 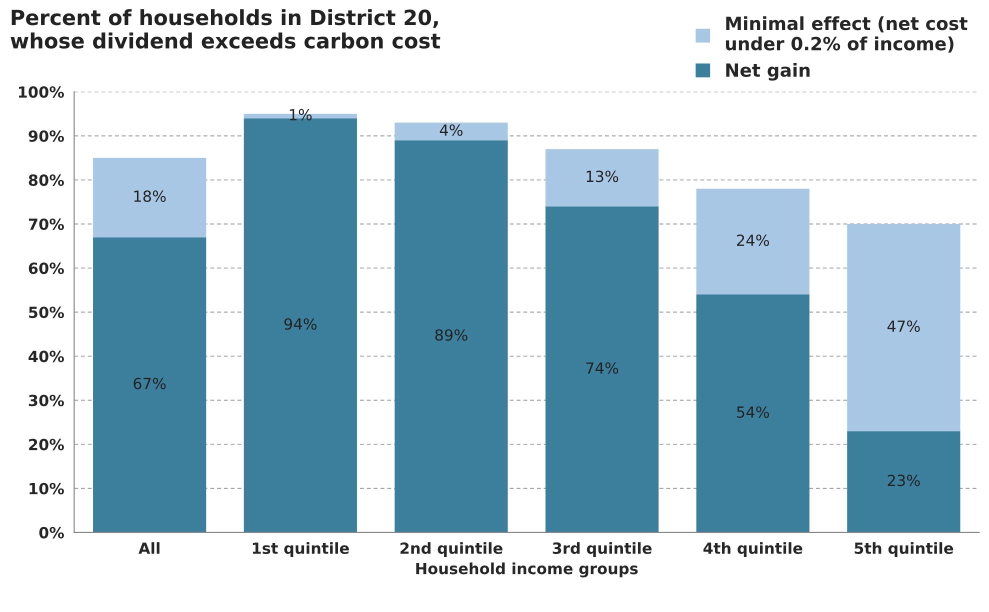 I want to click on y-tick-label: 50%, so click(x=46, y=312).